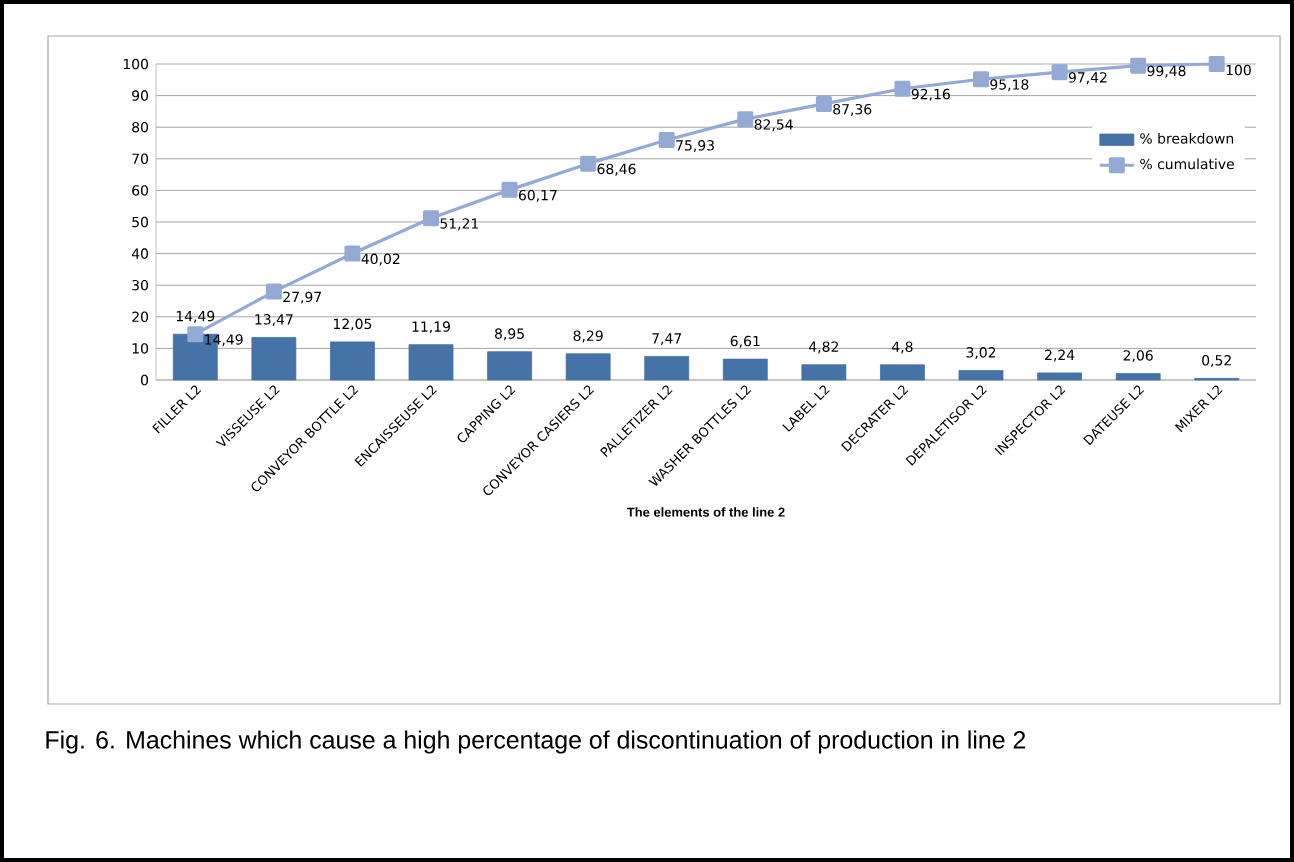  I want to click on caption: Fig. 6. Machines which cause a high percentage of discontinuation of production in line 2, so click(536, 742).